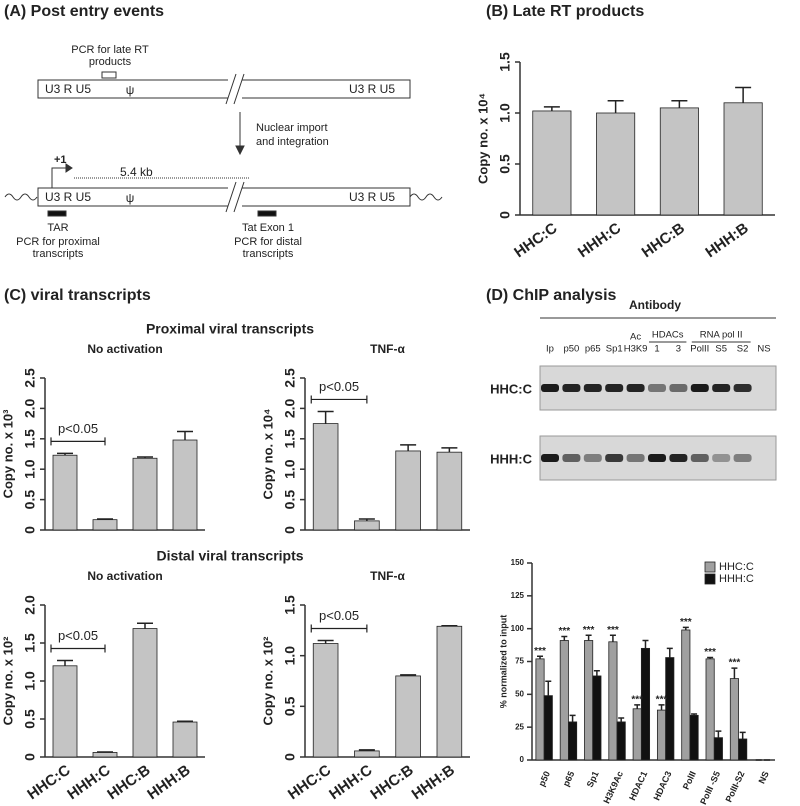 This screenshot has height=806, width=800. Describe the element at coordinates (710, 788) in the screenshot. I see `x-tick-label: PolII -S5` at that location.